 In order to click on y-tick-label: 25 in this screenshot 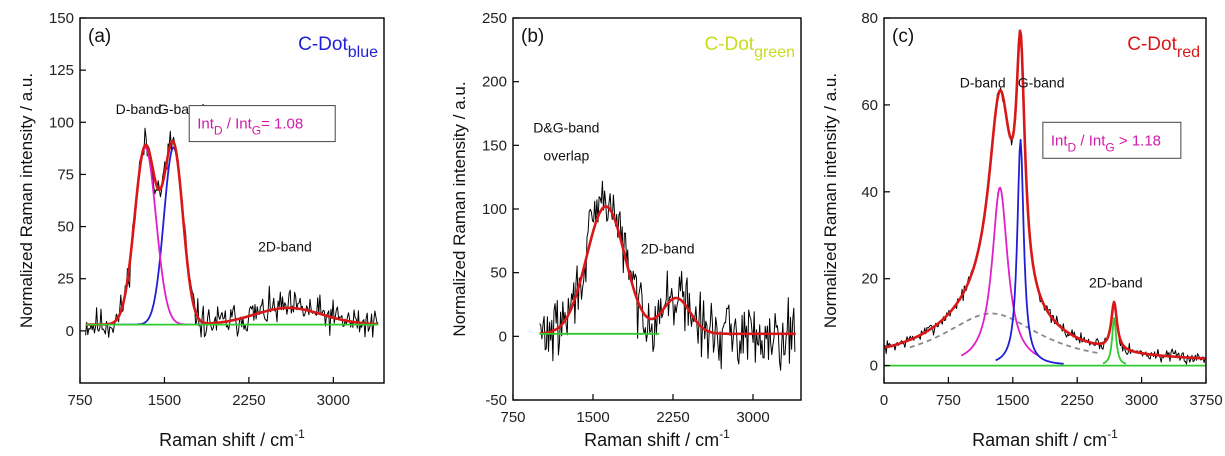, I will do `click(65, 279)`.